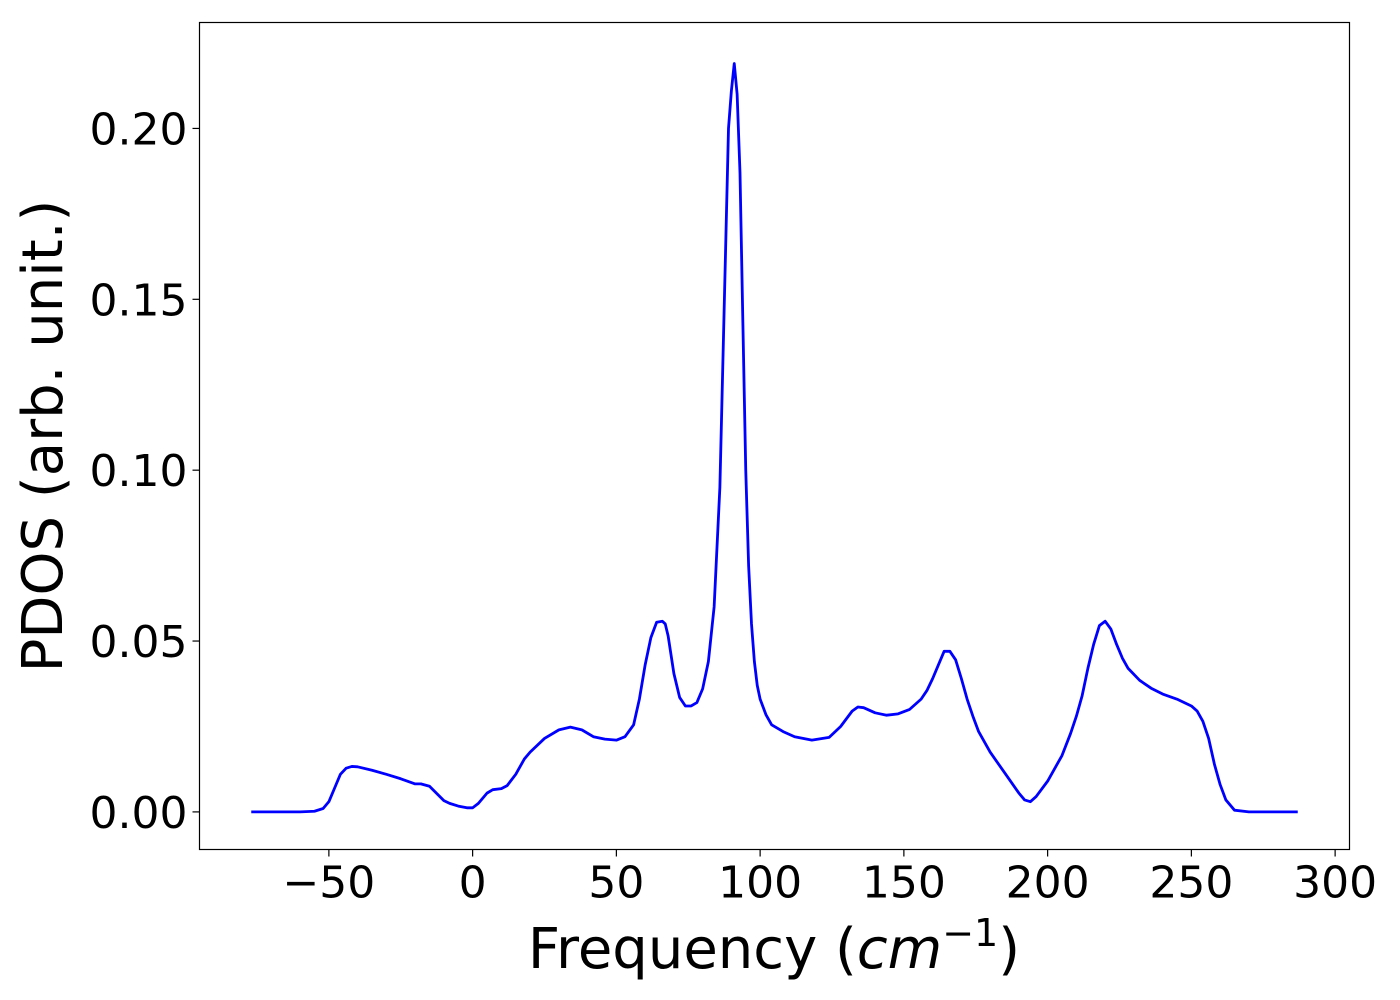 The width and height of the screenshot is (1400, 1000). I want to click on x-axis-title: Frequency (cm−1), so click(774, 946).